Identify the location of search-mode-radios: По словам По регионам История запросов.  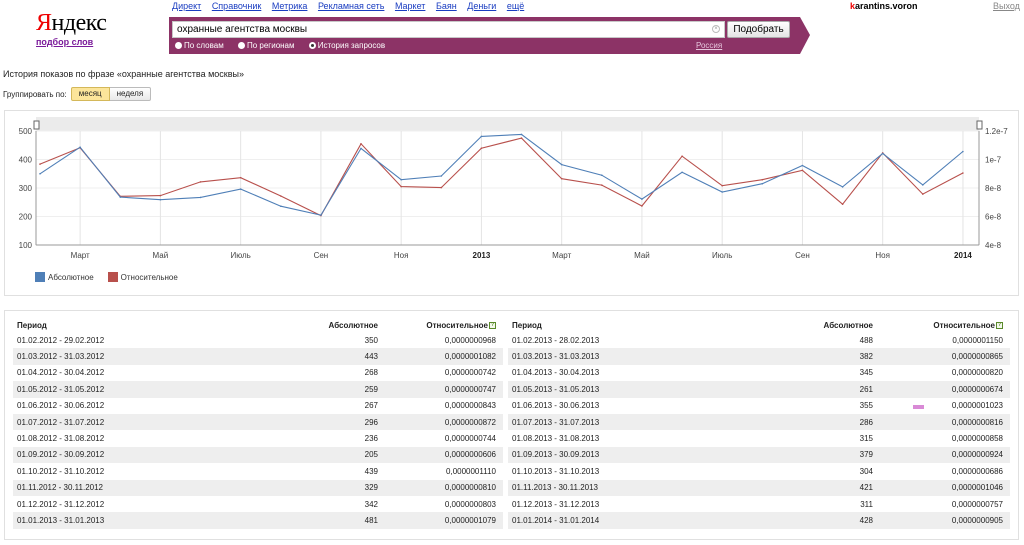
(286, 46).